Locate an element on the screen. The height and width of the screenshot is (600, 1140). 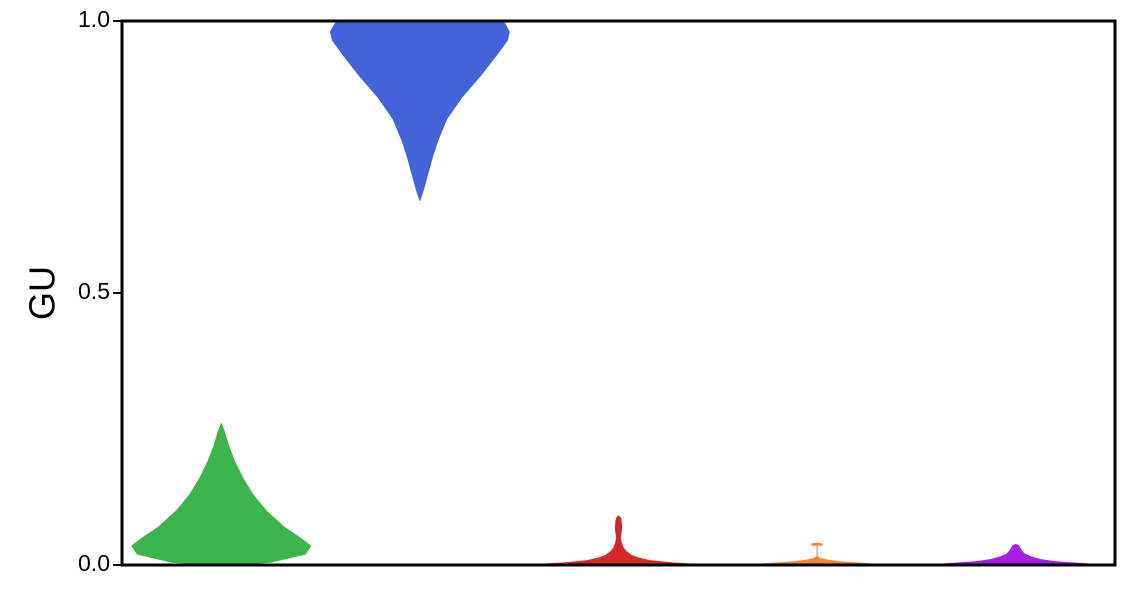
y-axis: 0.0 0.5 1.0 is located at coordinates (100, 291).